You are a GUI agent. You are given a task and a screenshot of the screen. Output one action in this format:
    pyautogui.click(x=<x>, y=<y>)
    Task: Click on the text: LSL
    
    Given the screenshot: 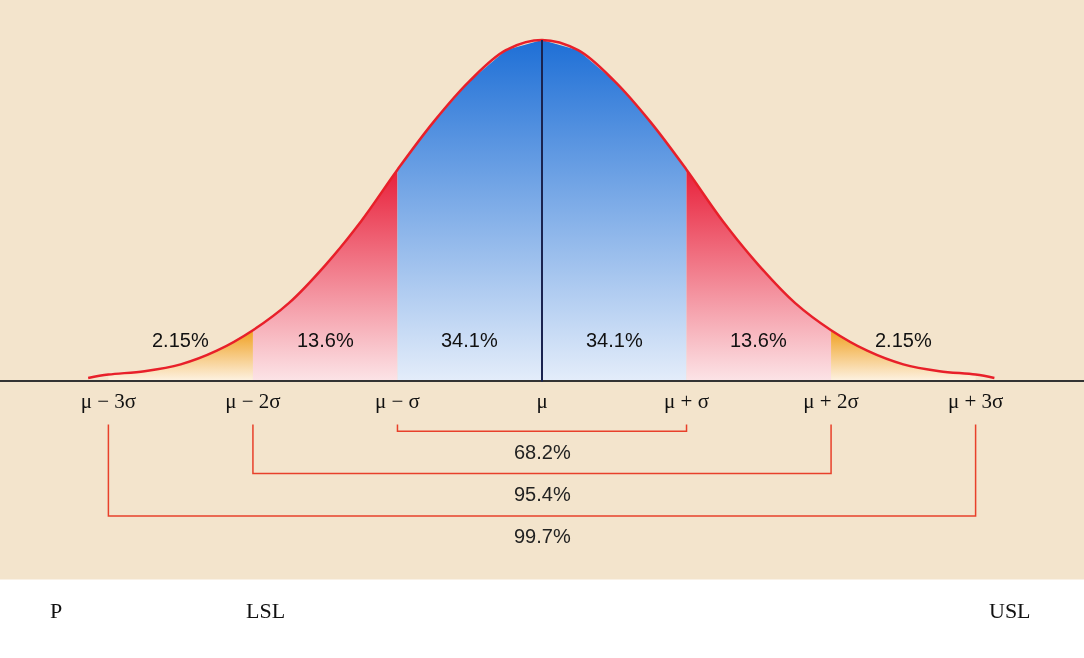 What is the action you would take?
    pyautogui.click(x=266, y=610)
    